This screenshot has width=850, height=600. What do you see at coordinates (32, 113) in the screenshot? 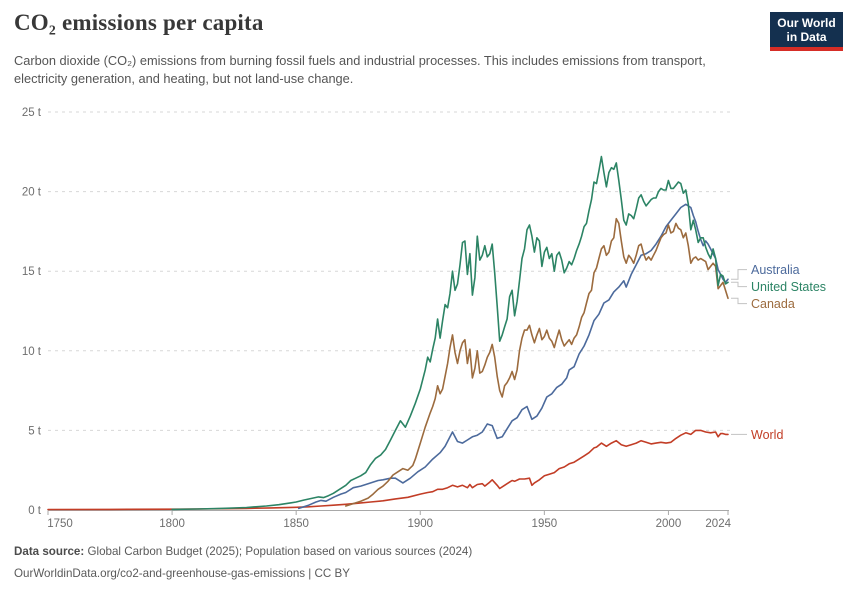
I see `y-axis-label: 25 t` at bounding box center [32, 113].